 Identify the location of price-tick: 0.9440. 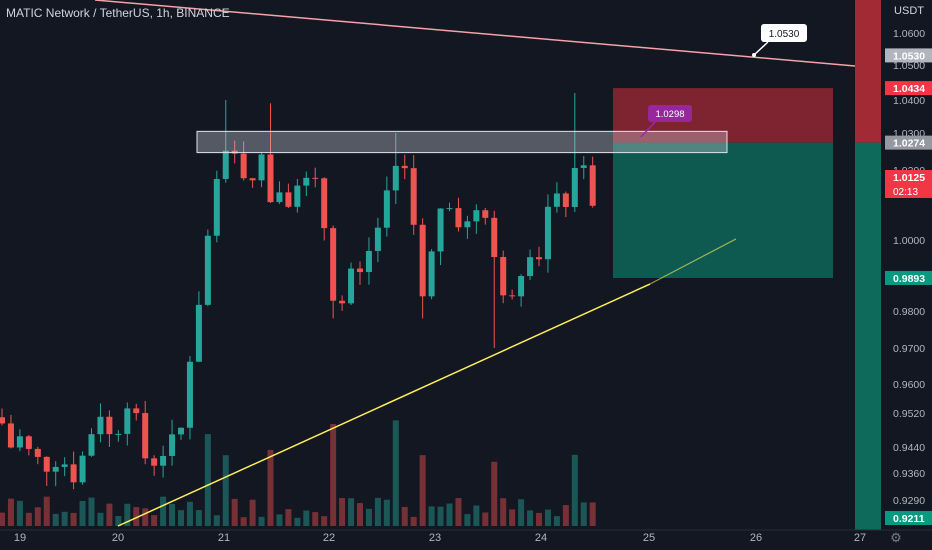
(909, 448).